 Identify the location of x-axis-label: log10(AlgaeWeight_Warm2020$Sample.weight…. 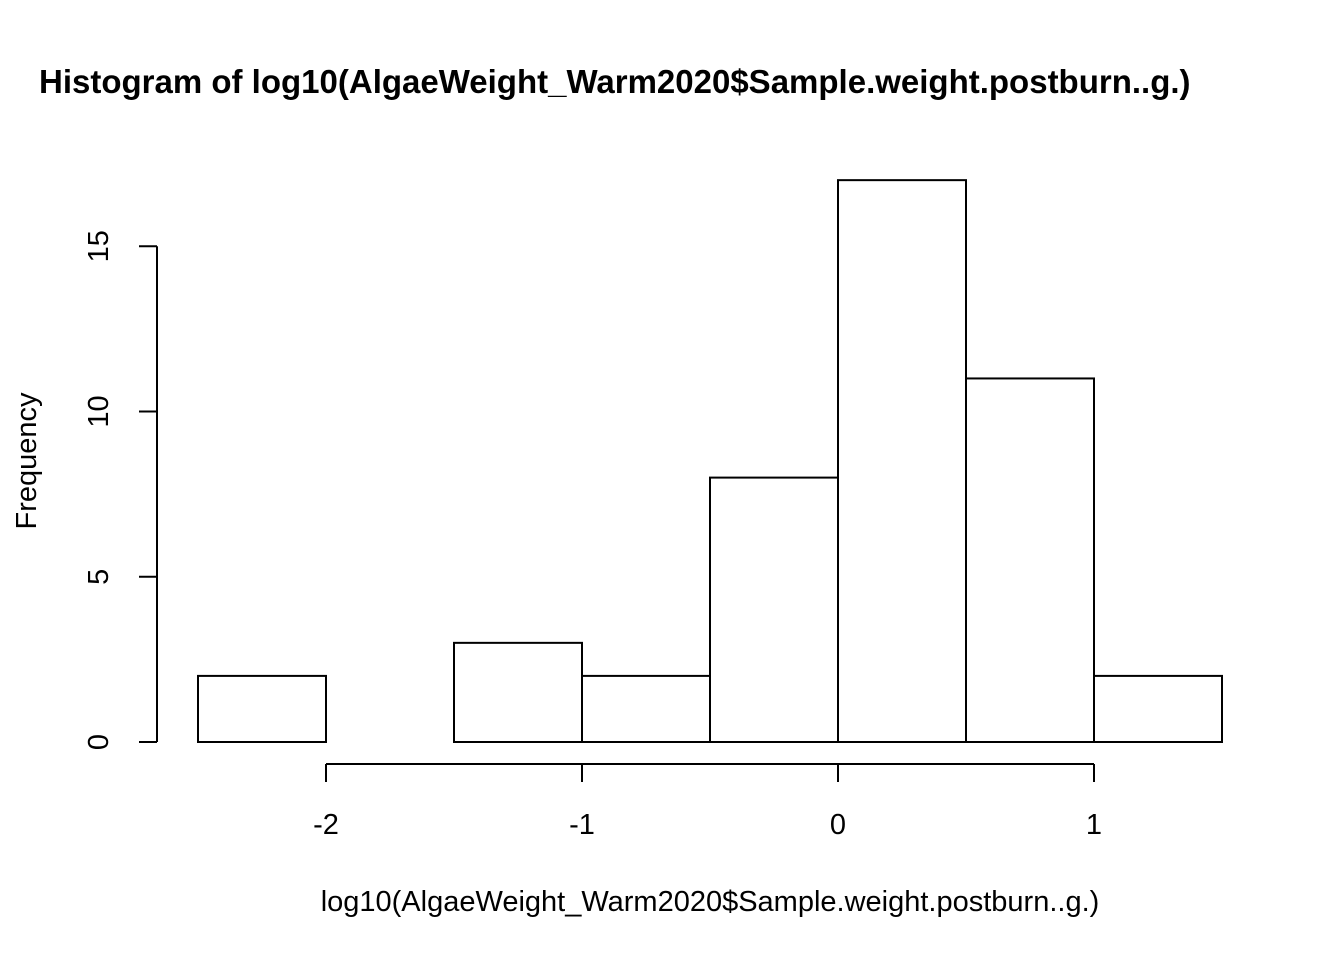
(710, 902).